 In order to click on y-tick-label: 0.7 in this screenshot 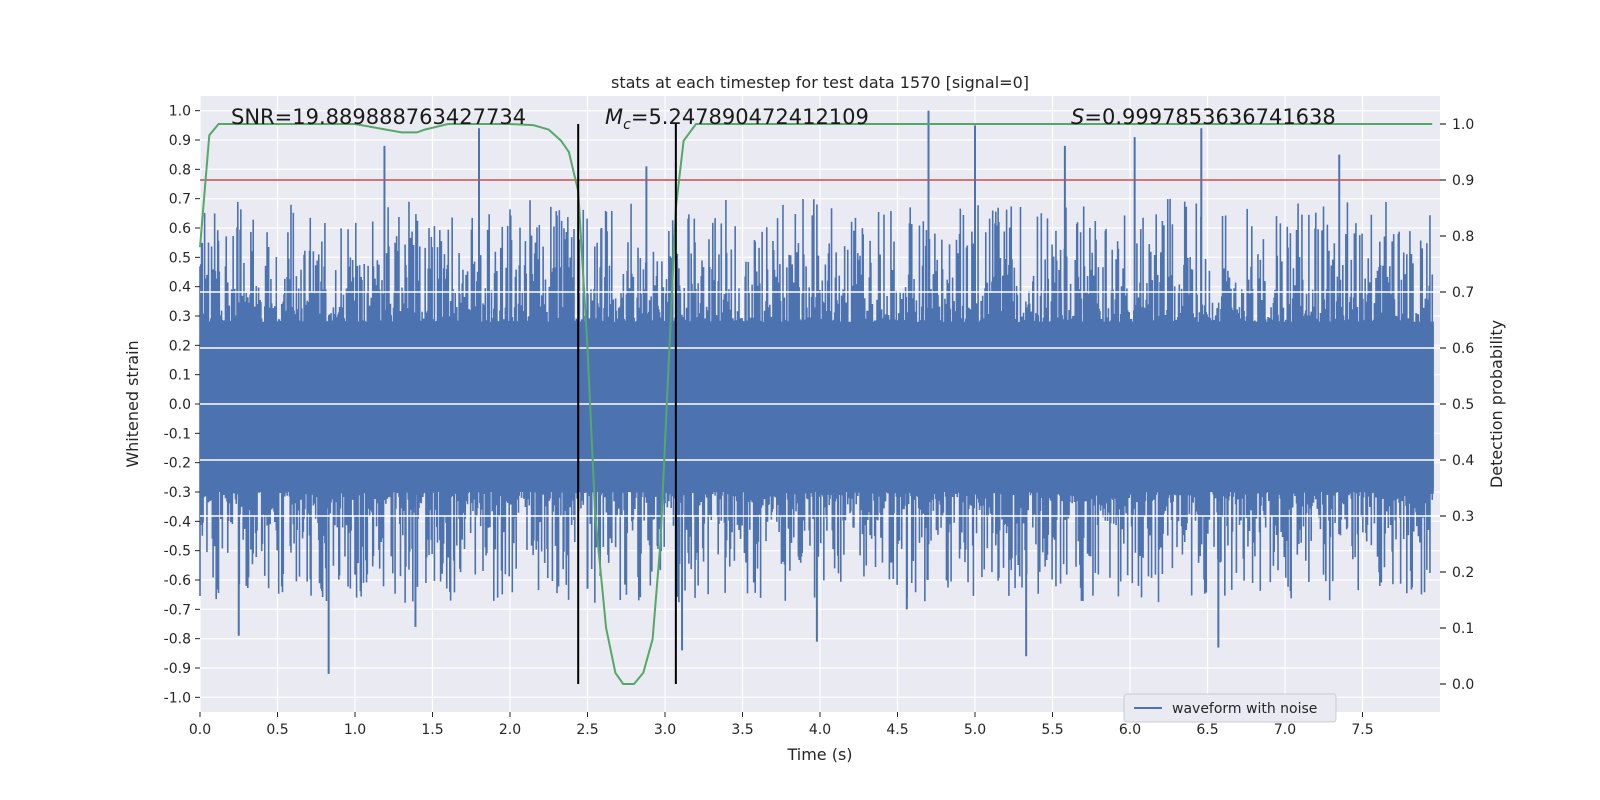, I will do `click(180, 200)`.